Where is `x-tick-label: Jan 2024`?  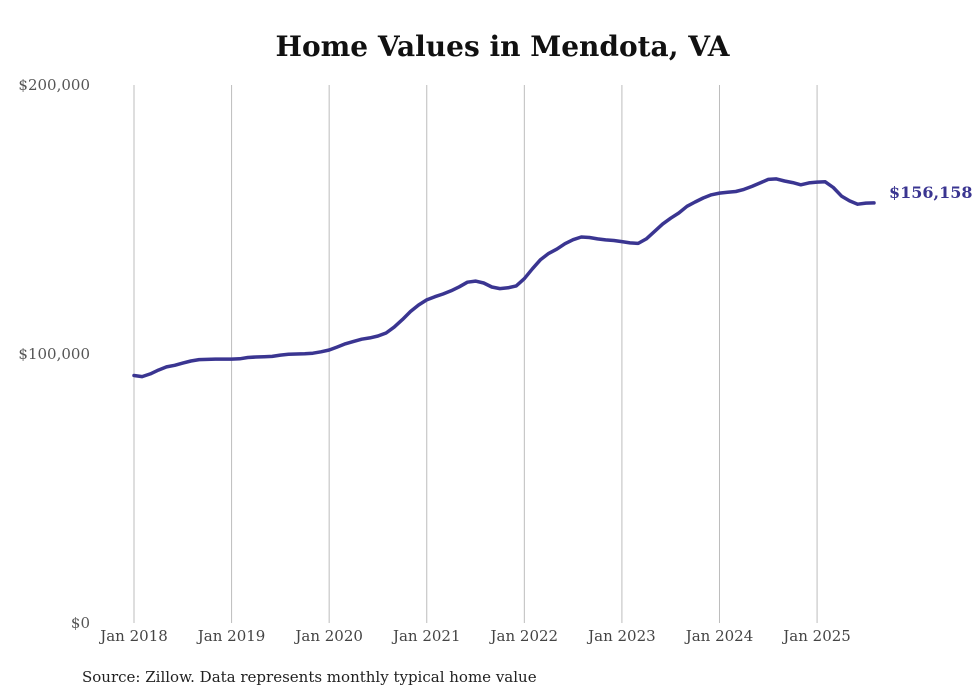 x-tick-label: Jan 2024 is located at coordinates (719, 636).